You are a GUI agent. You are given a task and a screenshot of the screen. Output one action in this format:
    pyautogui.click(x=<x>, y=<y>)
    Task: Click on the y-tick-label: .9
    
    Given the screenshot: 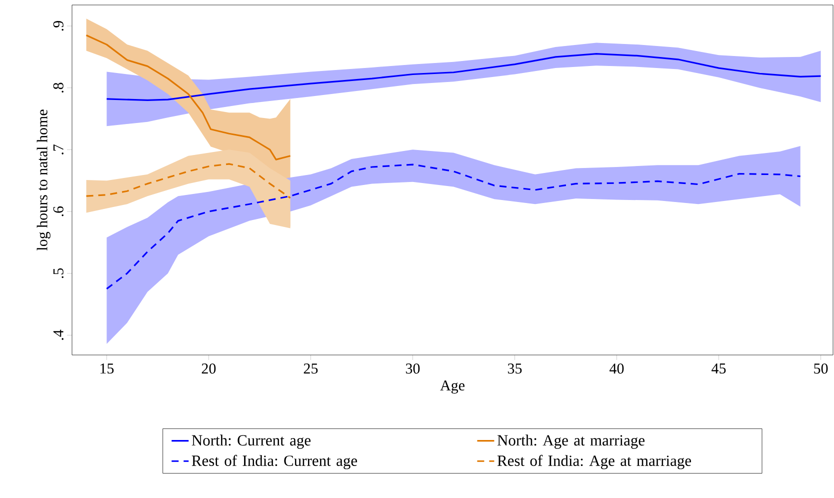 What is the action you would take?
    pyautogui.click(x=58, y=25)
    